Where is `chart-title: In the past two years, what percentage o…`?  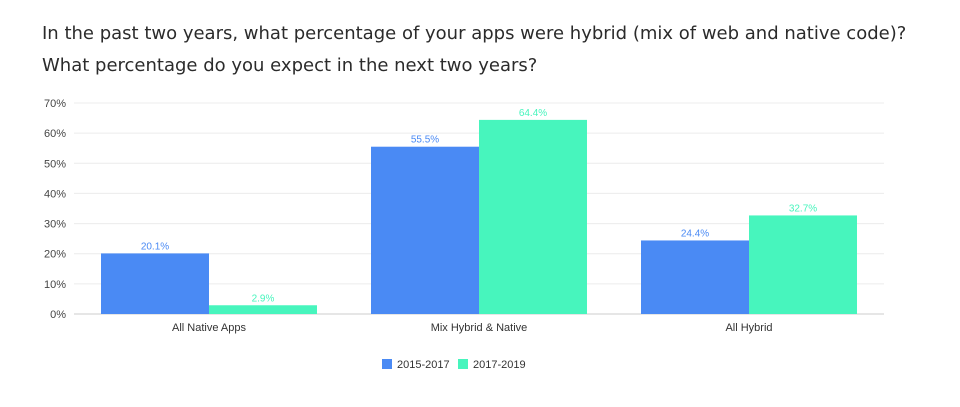 chart-title: In the past two years, what percentage o… is located at coordinates (492, 50).